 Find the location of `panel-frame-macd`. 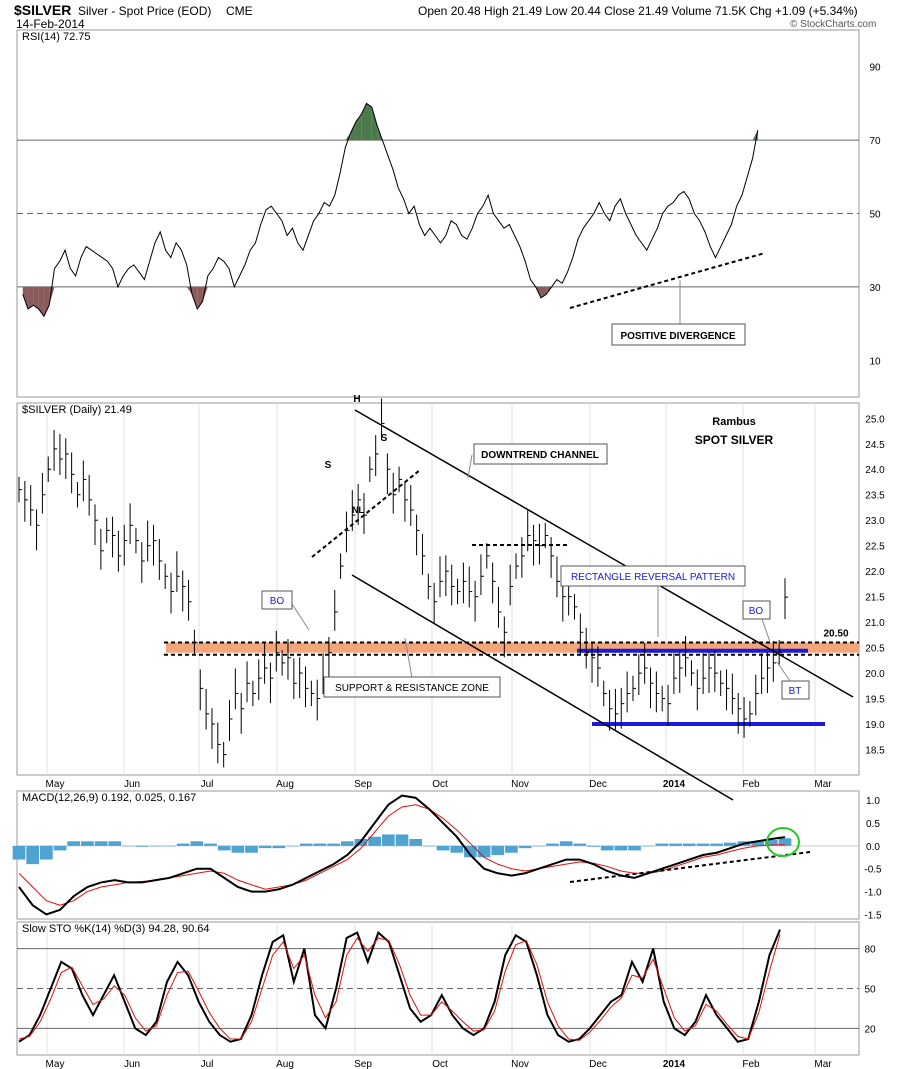

panel-frame-macd is located at coordinates (438, 855).